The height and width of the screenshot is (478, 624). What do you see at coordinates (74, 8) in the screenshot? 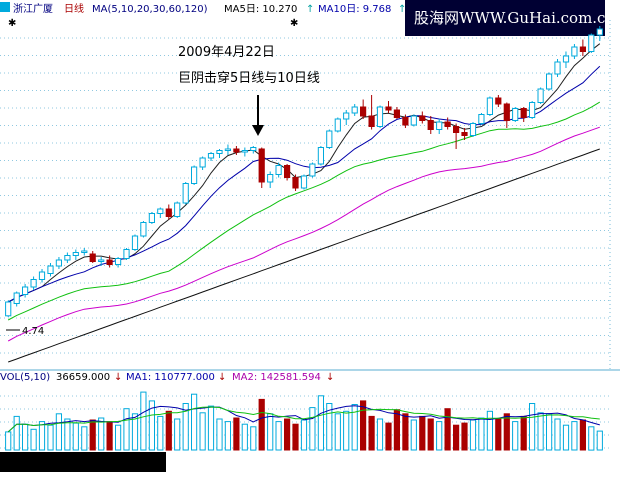
I see `period-label: 日线` at bounding box center [74, 8].